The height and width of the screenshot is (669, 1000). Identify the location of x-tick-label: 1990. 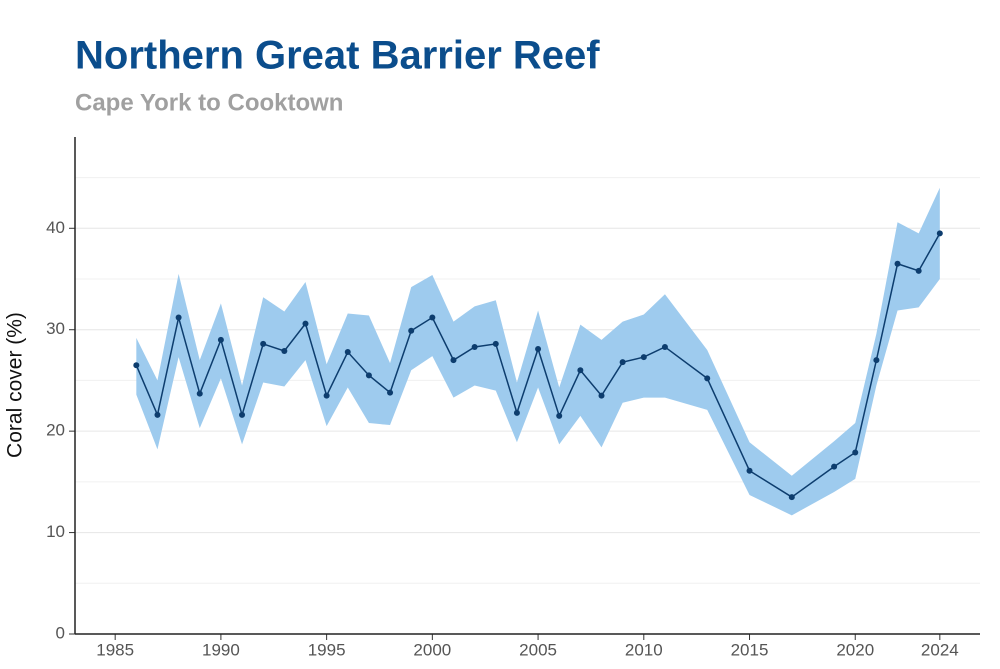
(221, 649).